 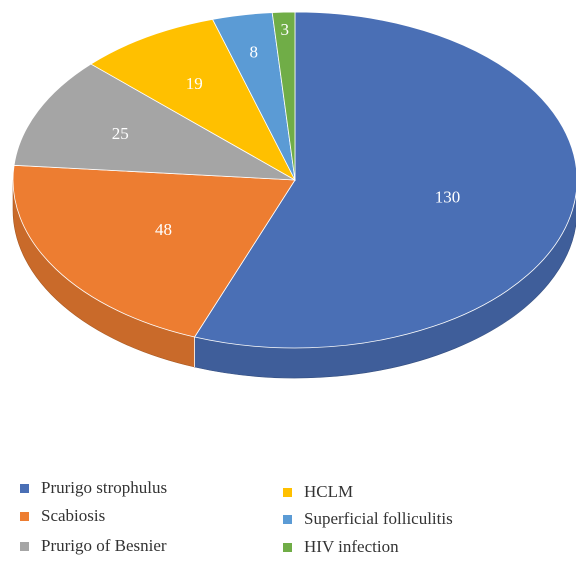 I want to click on legend-swatch-prurigo-strophulus, so click(x=24, y=488).